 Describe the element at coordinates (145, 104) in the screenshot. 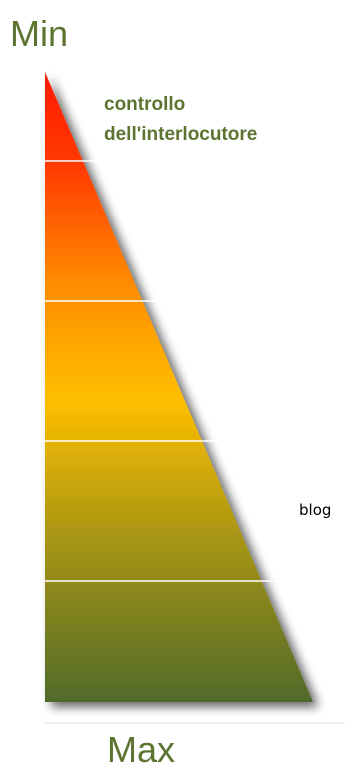

I see `annotation-line-1: controllo` at that location.